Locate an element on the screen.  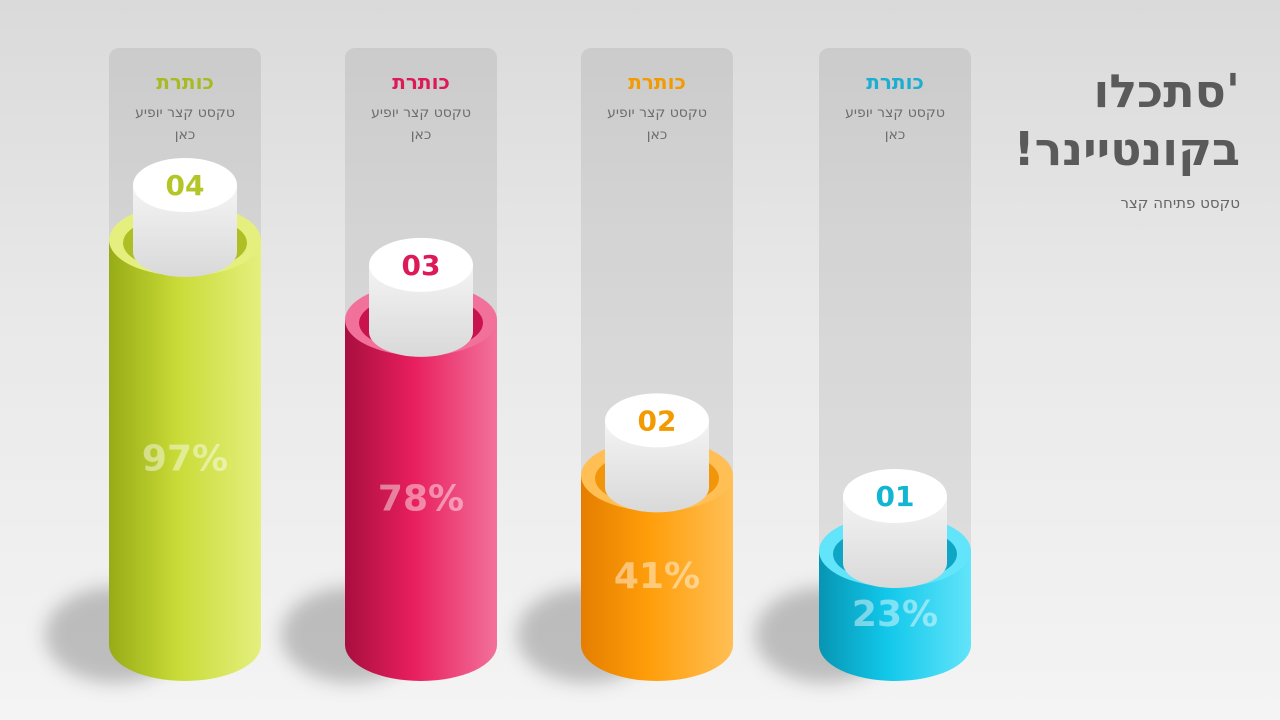
page-subtitle: טקסט פתיחה קצר is located at coordinates (1180, 203).